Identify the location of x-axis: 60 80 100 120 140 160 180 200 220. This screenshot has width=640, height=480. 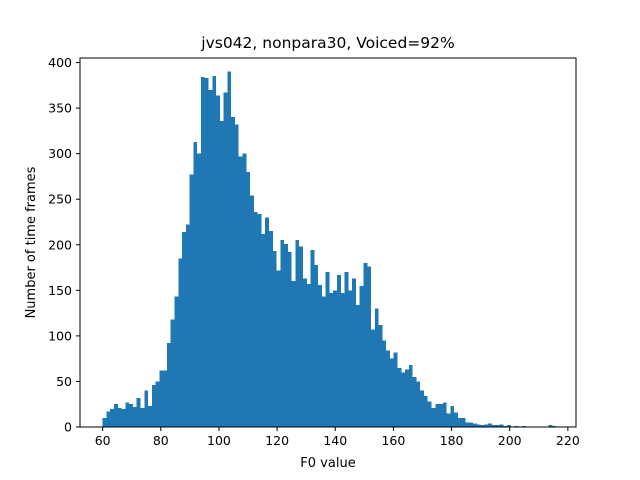
(337, 437).